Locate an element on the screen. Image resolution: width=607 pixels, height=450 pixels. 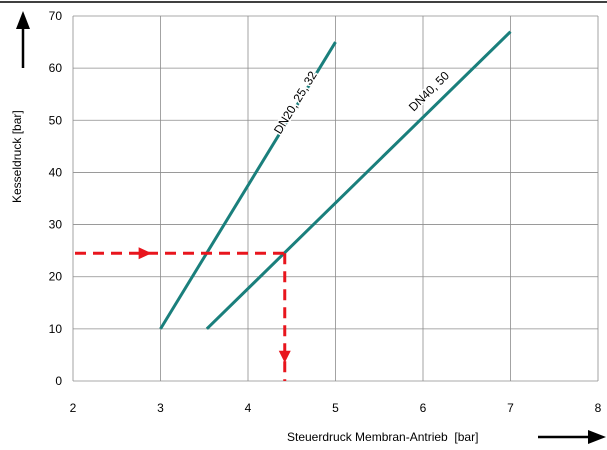
x-axis-title-group: Steuerdruck Membran-Antrieb [bar] is located at coordinates (446, 437).